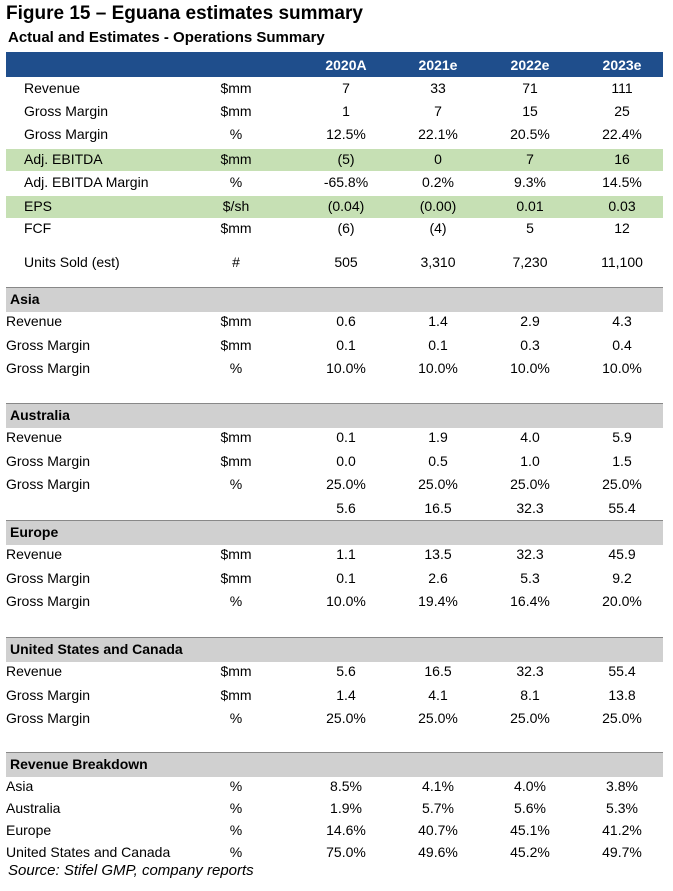 This screenshot has height=891, width=673. I want to click on row-label: EPS, so click(38, 206).